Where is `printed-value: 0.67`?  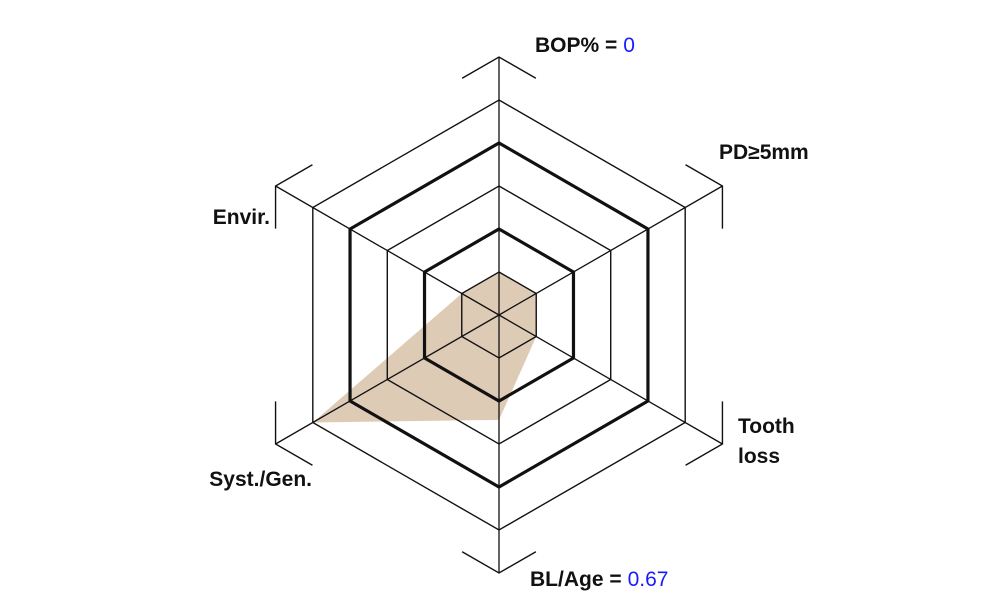 printed-value: 0.67 is located at coordinates (648, 579).